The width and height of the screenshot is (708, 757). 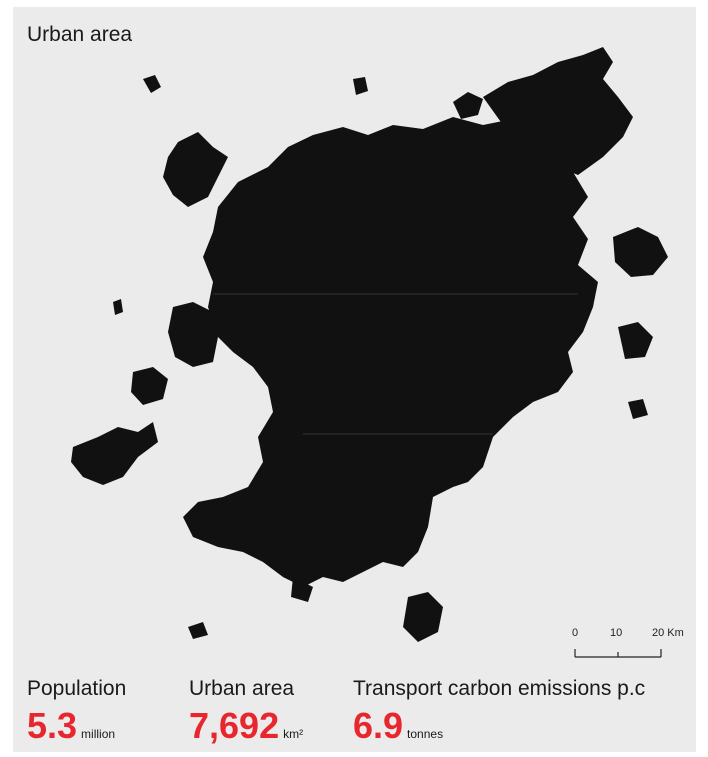 I want to click on stat-unit: million, so click(x=98, y=734).